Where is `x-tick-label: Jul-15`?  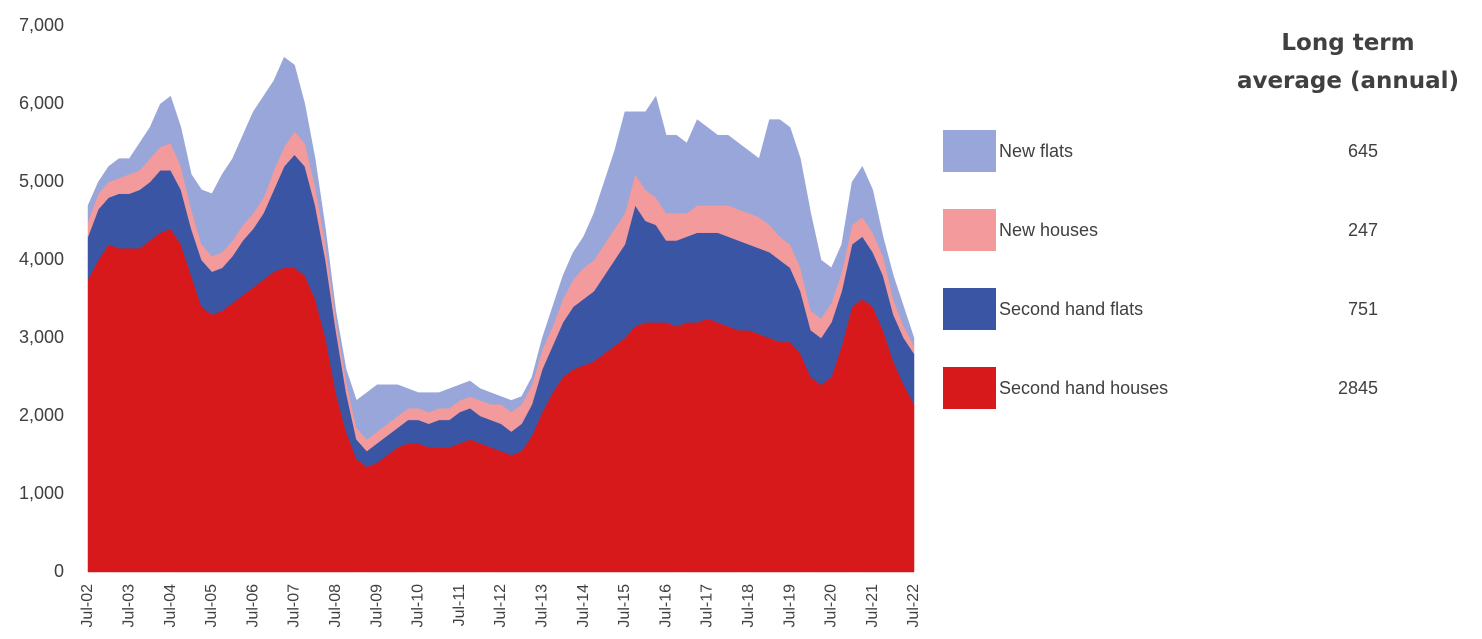 x-tick-label: Jul-15 is located at coordinates (624, 606).